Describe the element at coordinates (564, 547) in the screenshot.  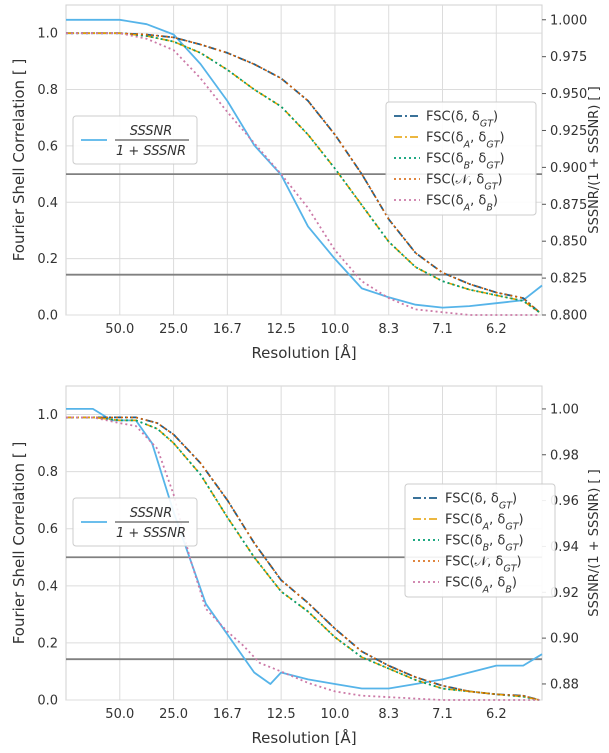
I see `y2-tick-label: 0.94` at that location.